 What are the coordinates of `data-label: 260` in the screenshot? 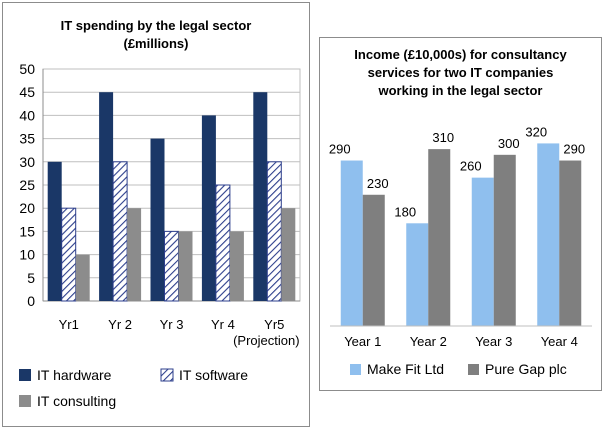 It's located at (471, 166).